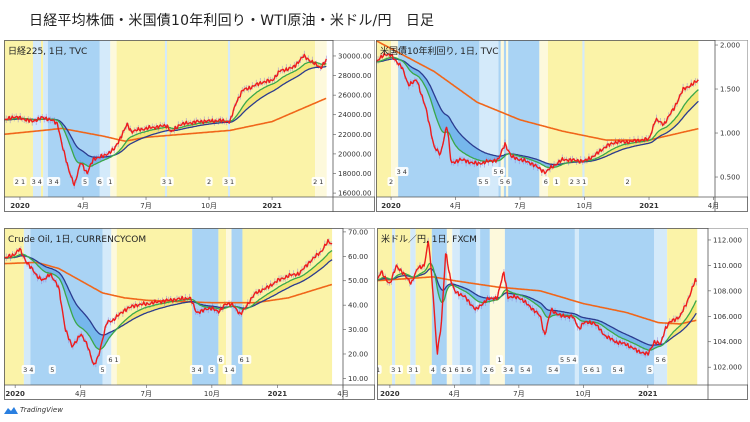  What do you see at coordinates (627, 182) in the screenshot?
I see `wave-count-label: 2` at bounding box center [627, 182].